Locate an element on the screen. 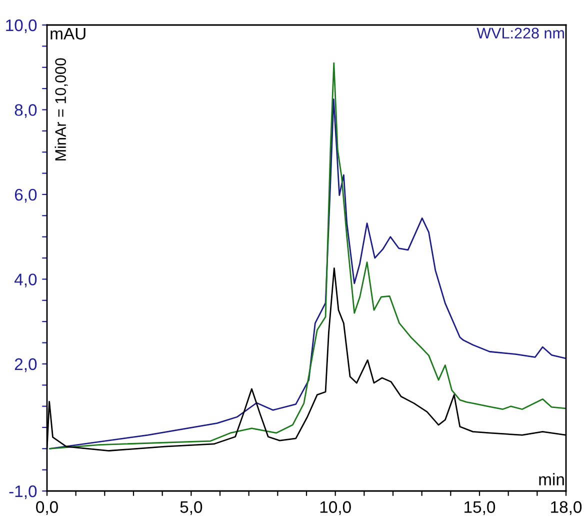  y-tick-label: 10,0 is located at coordinates (21, 26).